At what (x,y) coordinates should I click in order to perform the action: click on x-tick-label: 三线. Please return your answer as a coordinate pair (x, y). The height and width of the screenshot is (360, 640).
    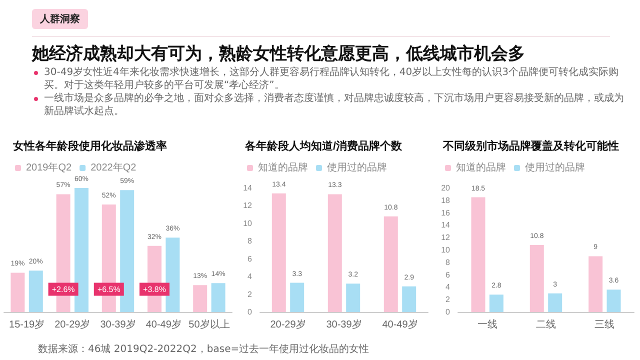
    Looking at the image, I should click on (604, 324).